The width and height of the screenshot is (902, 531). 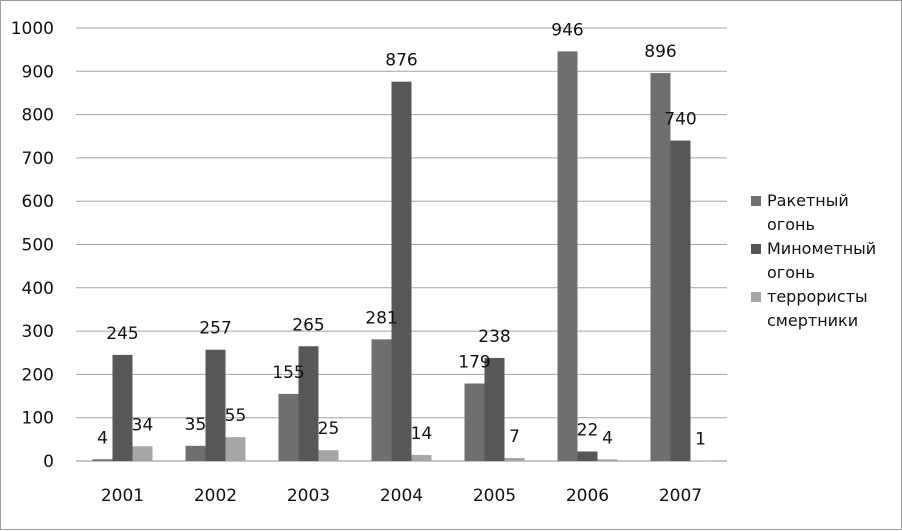 I want to click on y-axis-ticks: 0 100 200 300 400 500 600 700 800 900 1000, so click(x=32, y=245).